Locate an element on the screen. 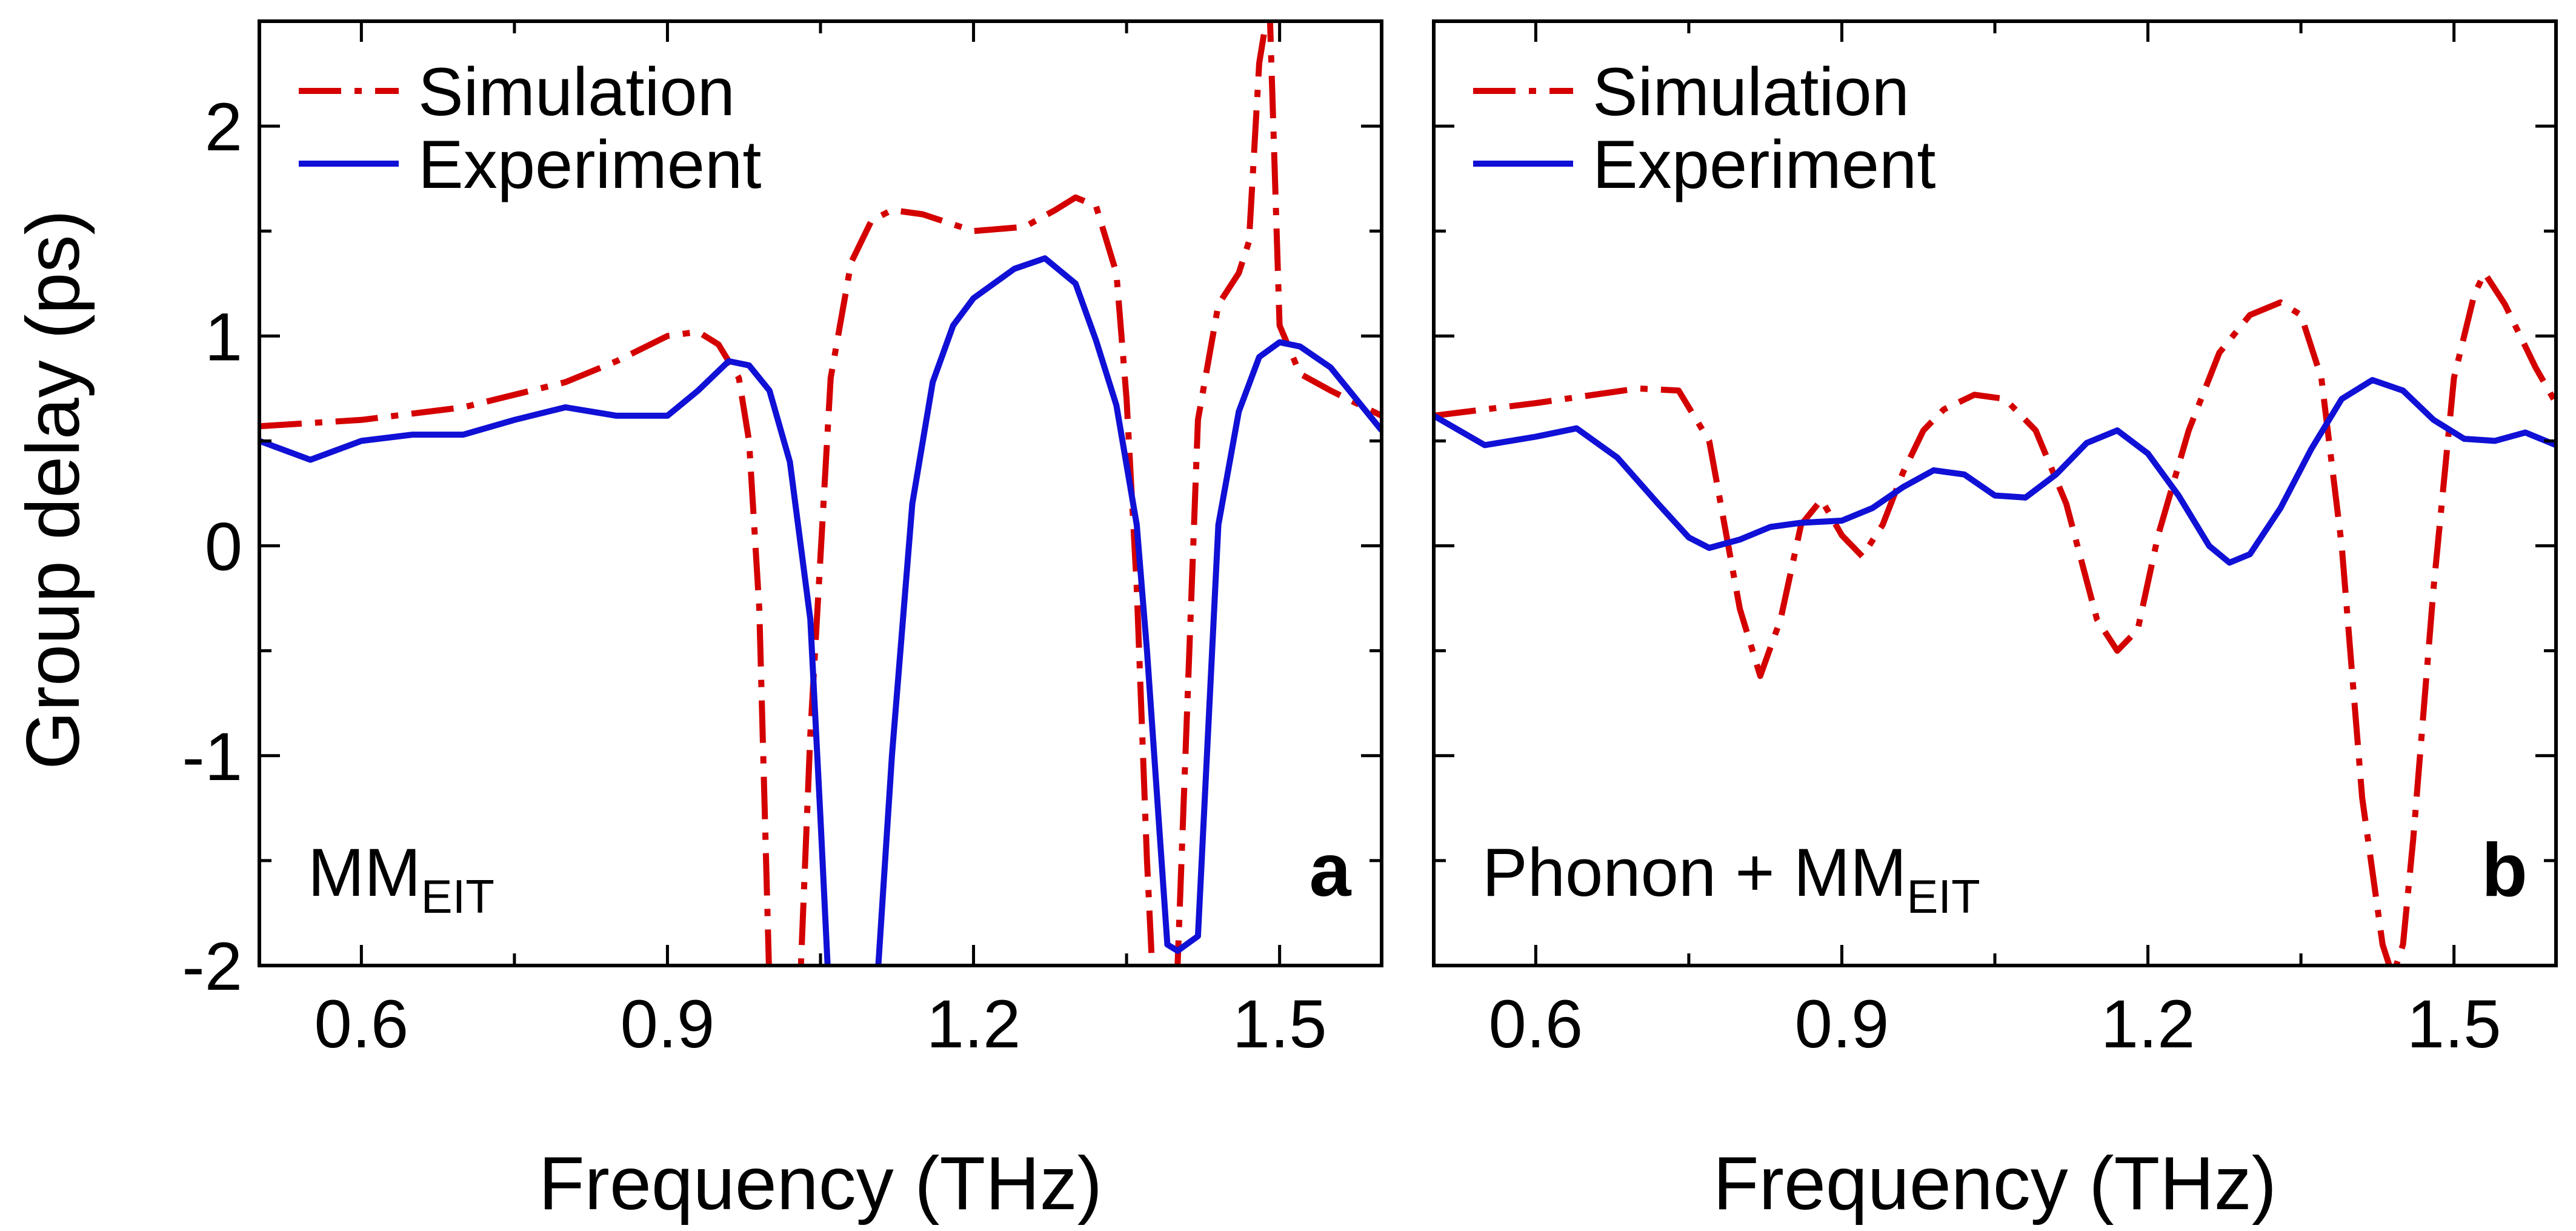 The image size is (2576, 1231). panel-letter: b is located at coordinates (2504, 870).